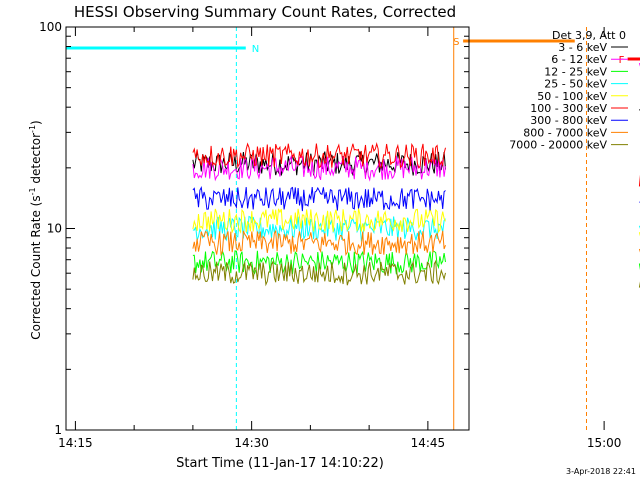 Image resolution: width=640 pixels, height=480 pixels. What do you see at coordinates (575, 71) in the screenshot?
I see `legend-label: 12 - 25 keV` at bounding box center [575, 71].